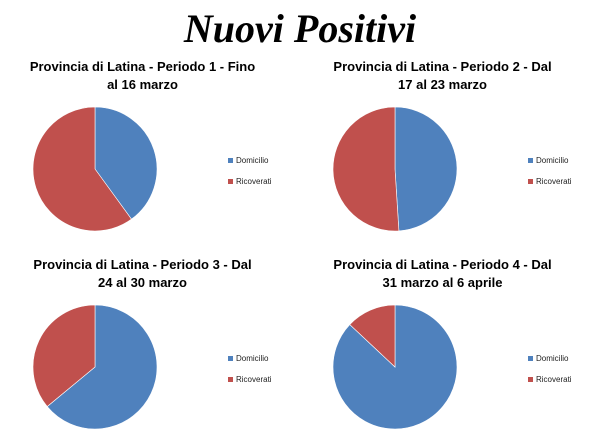 The image size is (600, 446). I want to click on chart-title-3-line1: Provincia di Latina - Periodo 3 - Dal, so click(142, 264).